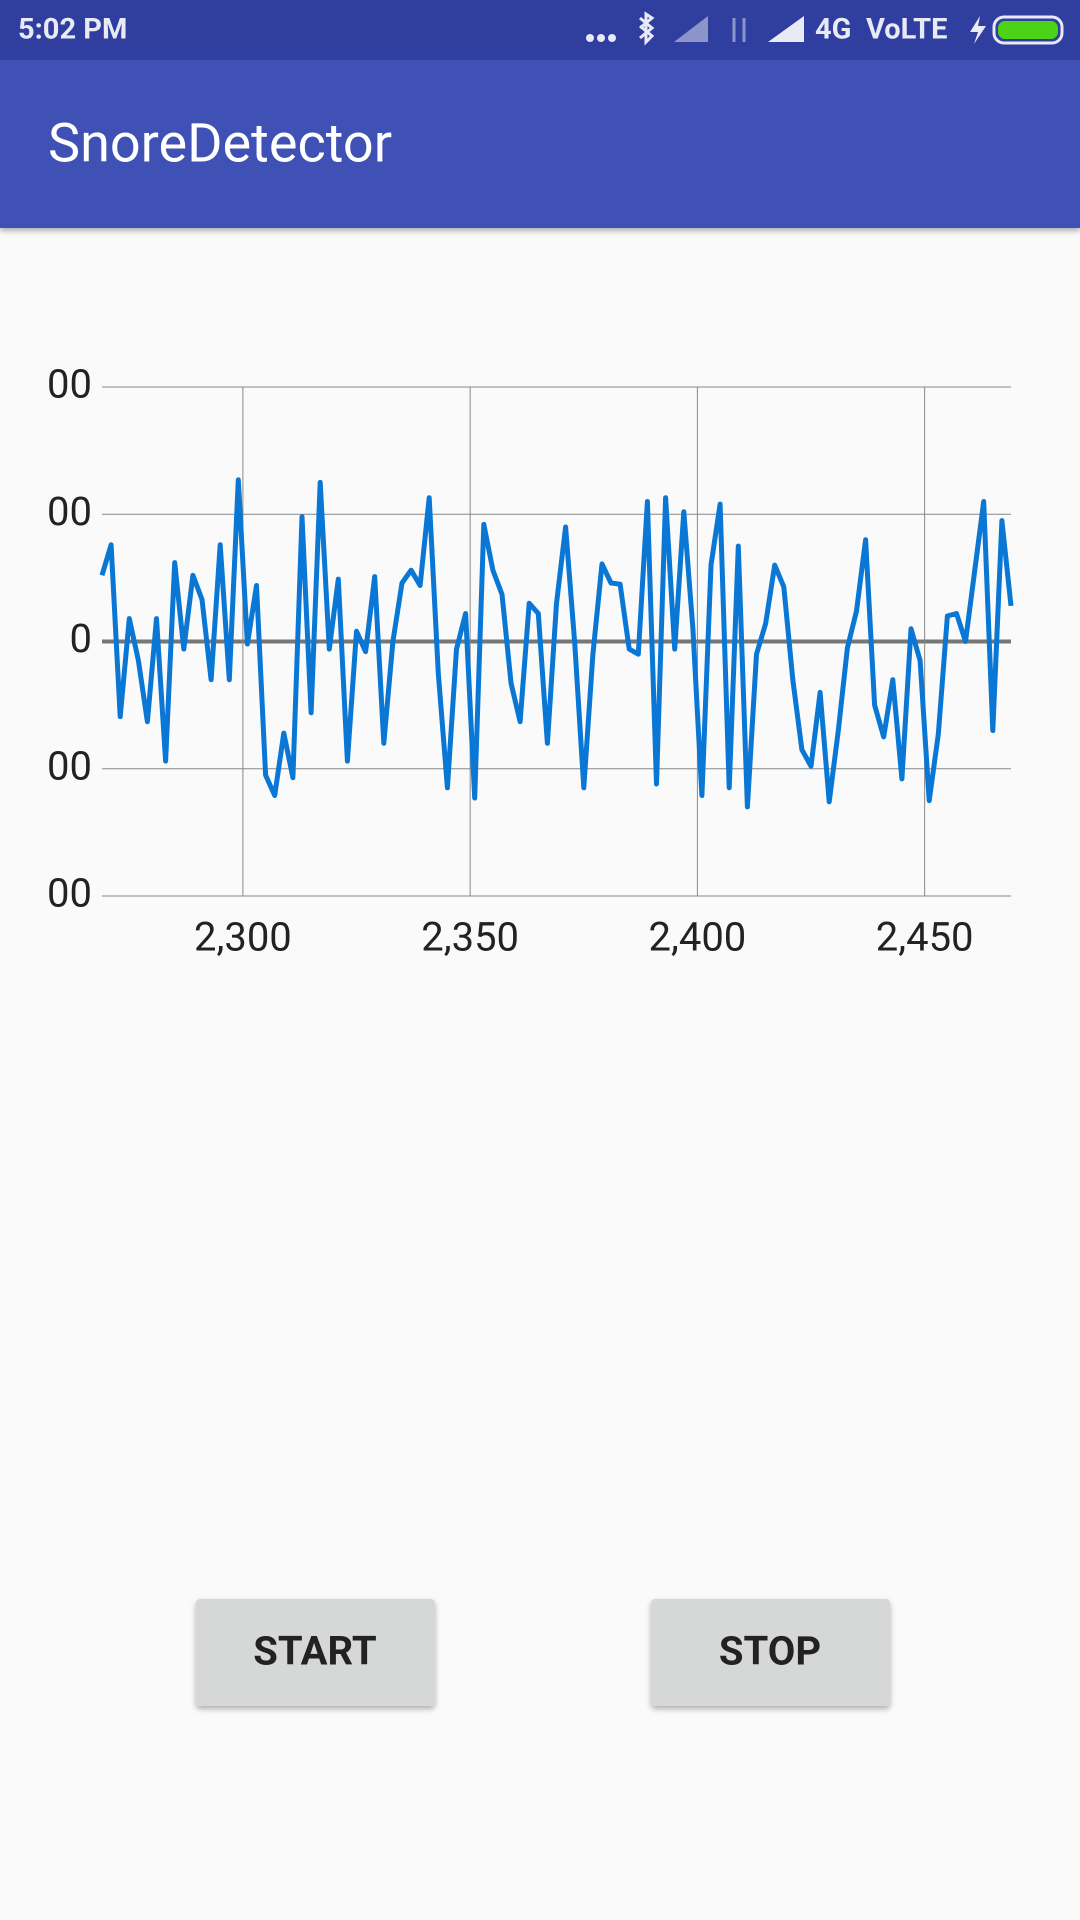 Image resolution: width=1080 pixels, height=1920 pixels. I want to click on battery-level, so click(1028, 30).